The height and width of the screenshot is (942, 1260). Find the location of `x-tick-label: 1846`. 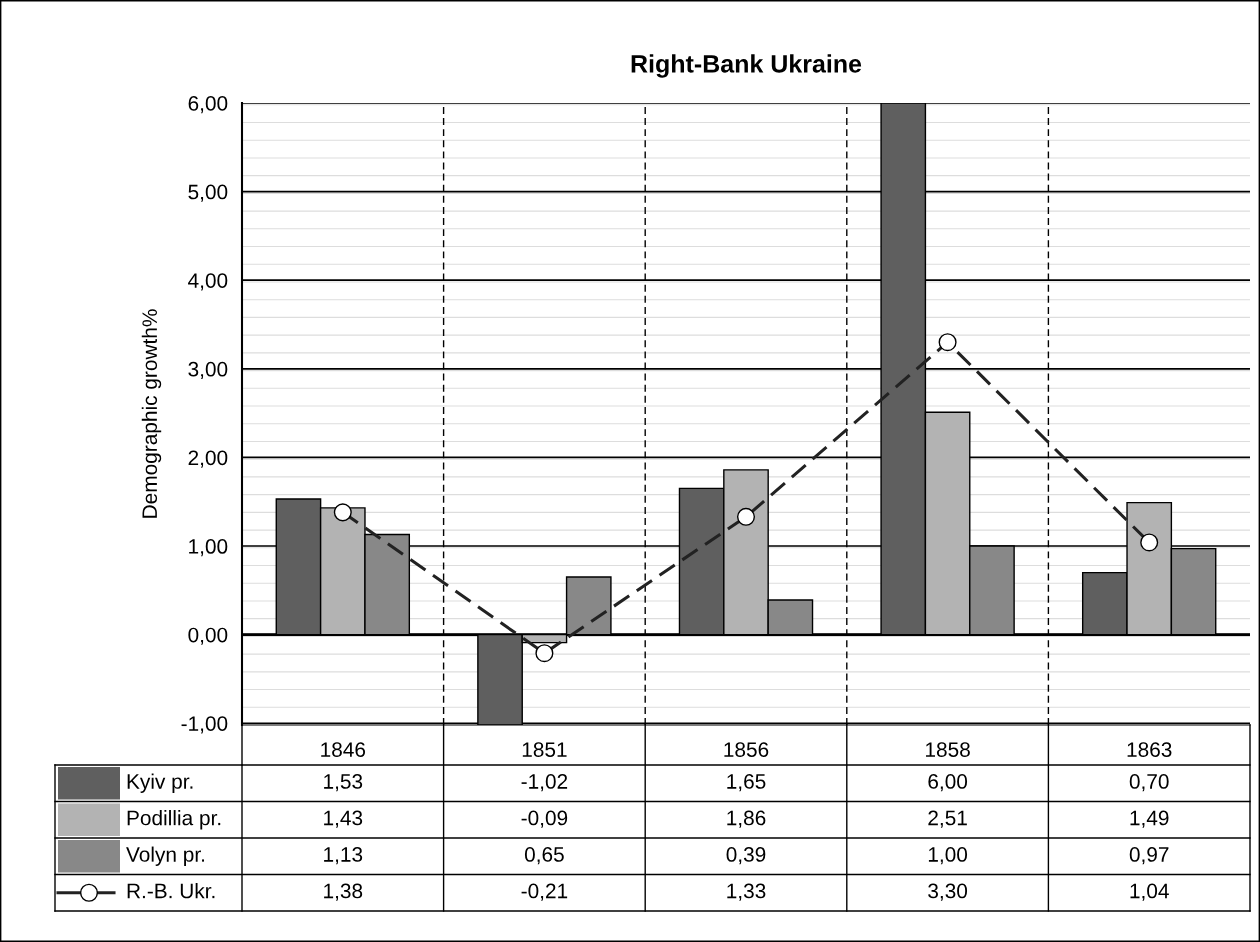

x-tick-label: 1846 is located at coordinates (343, 749).